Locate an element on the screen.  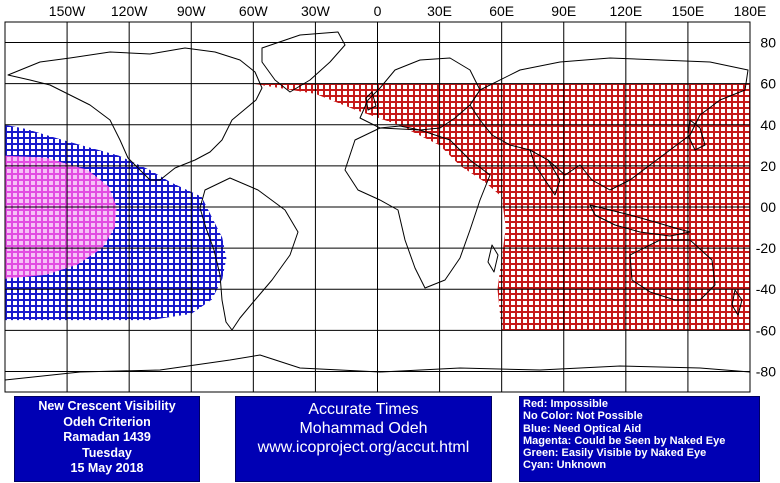
lat-label: -80 is located at coordinates (766, 371).